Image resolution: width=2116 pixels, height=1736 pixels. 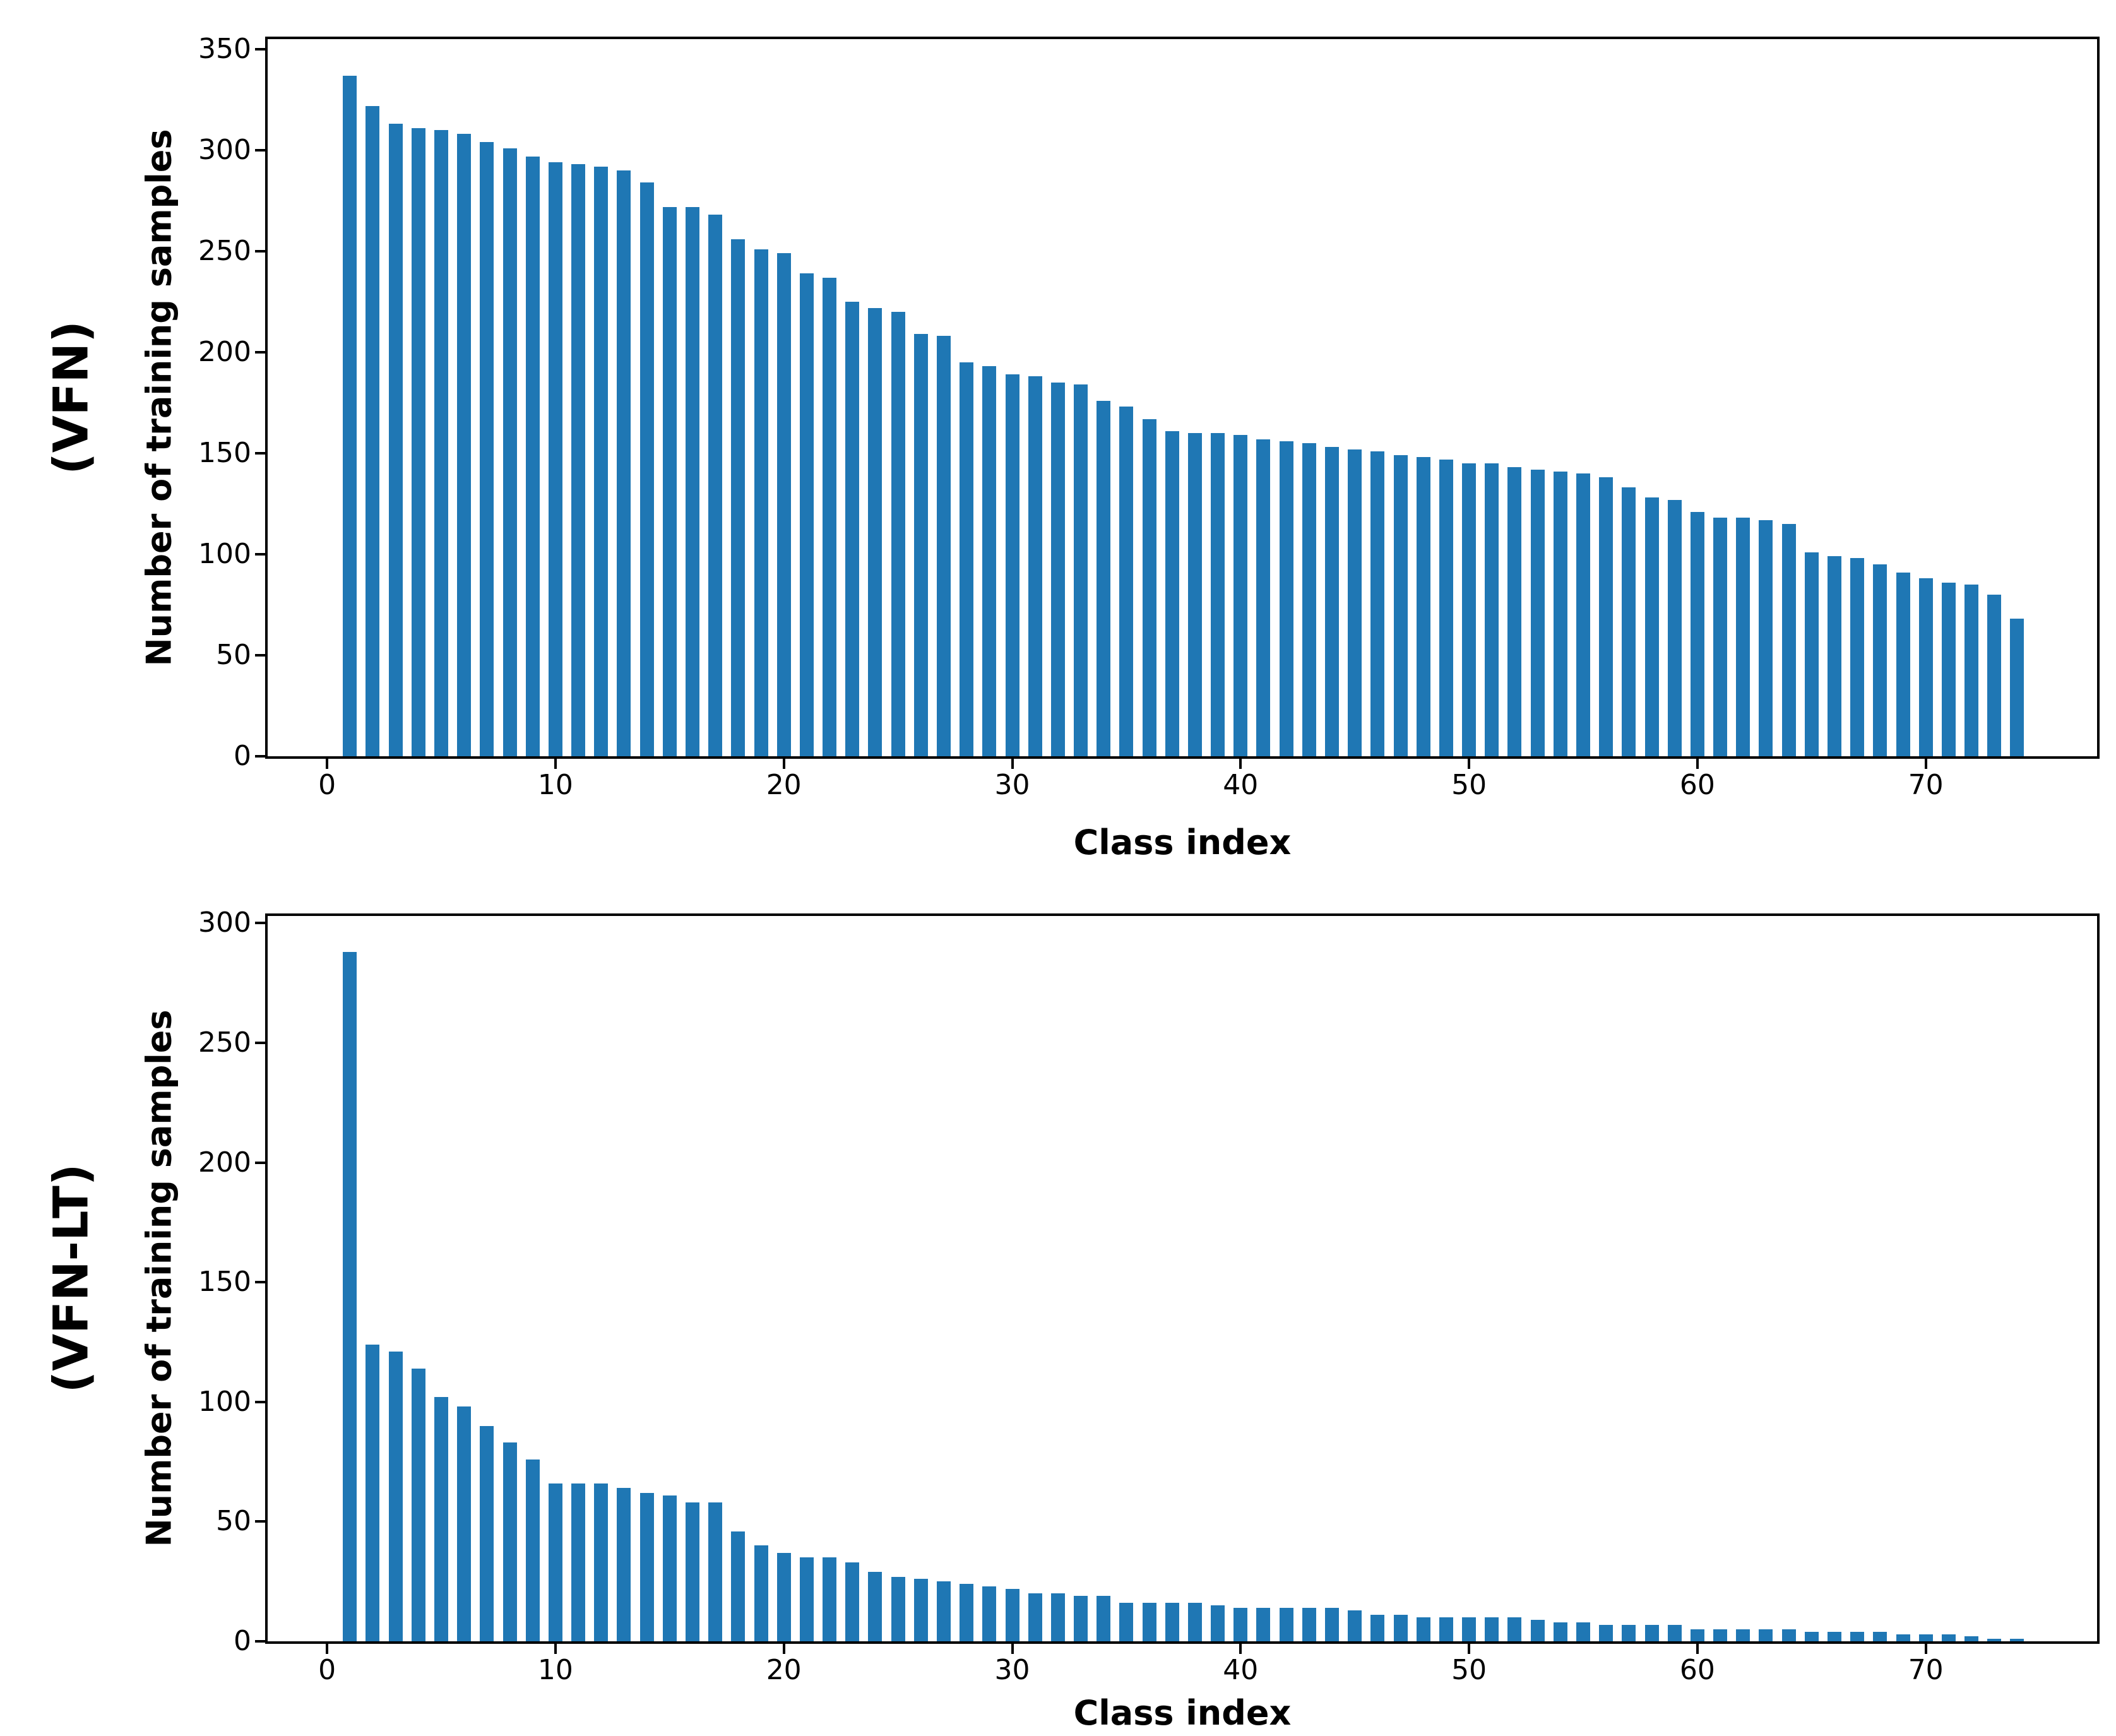 I want to click on x-tick-label: 0, so click(x=327, y=785).